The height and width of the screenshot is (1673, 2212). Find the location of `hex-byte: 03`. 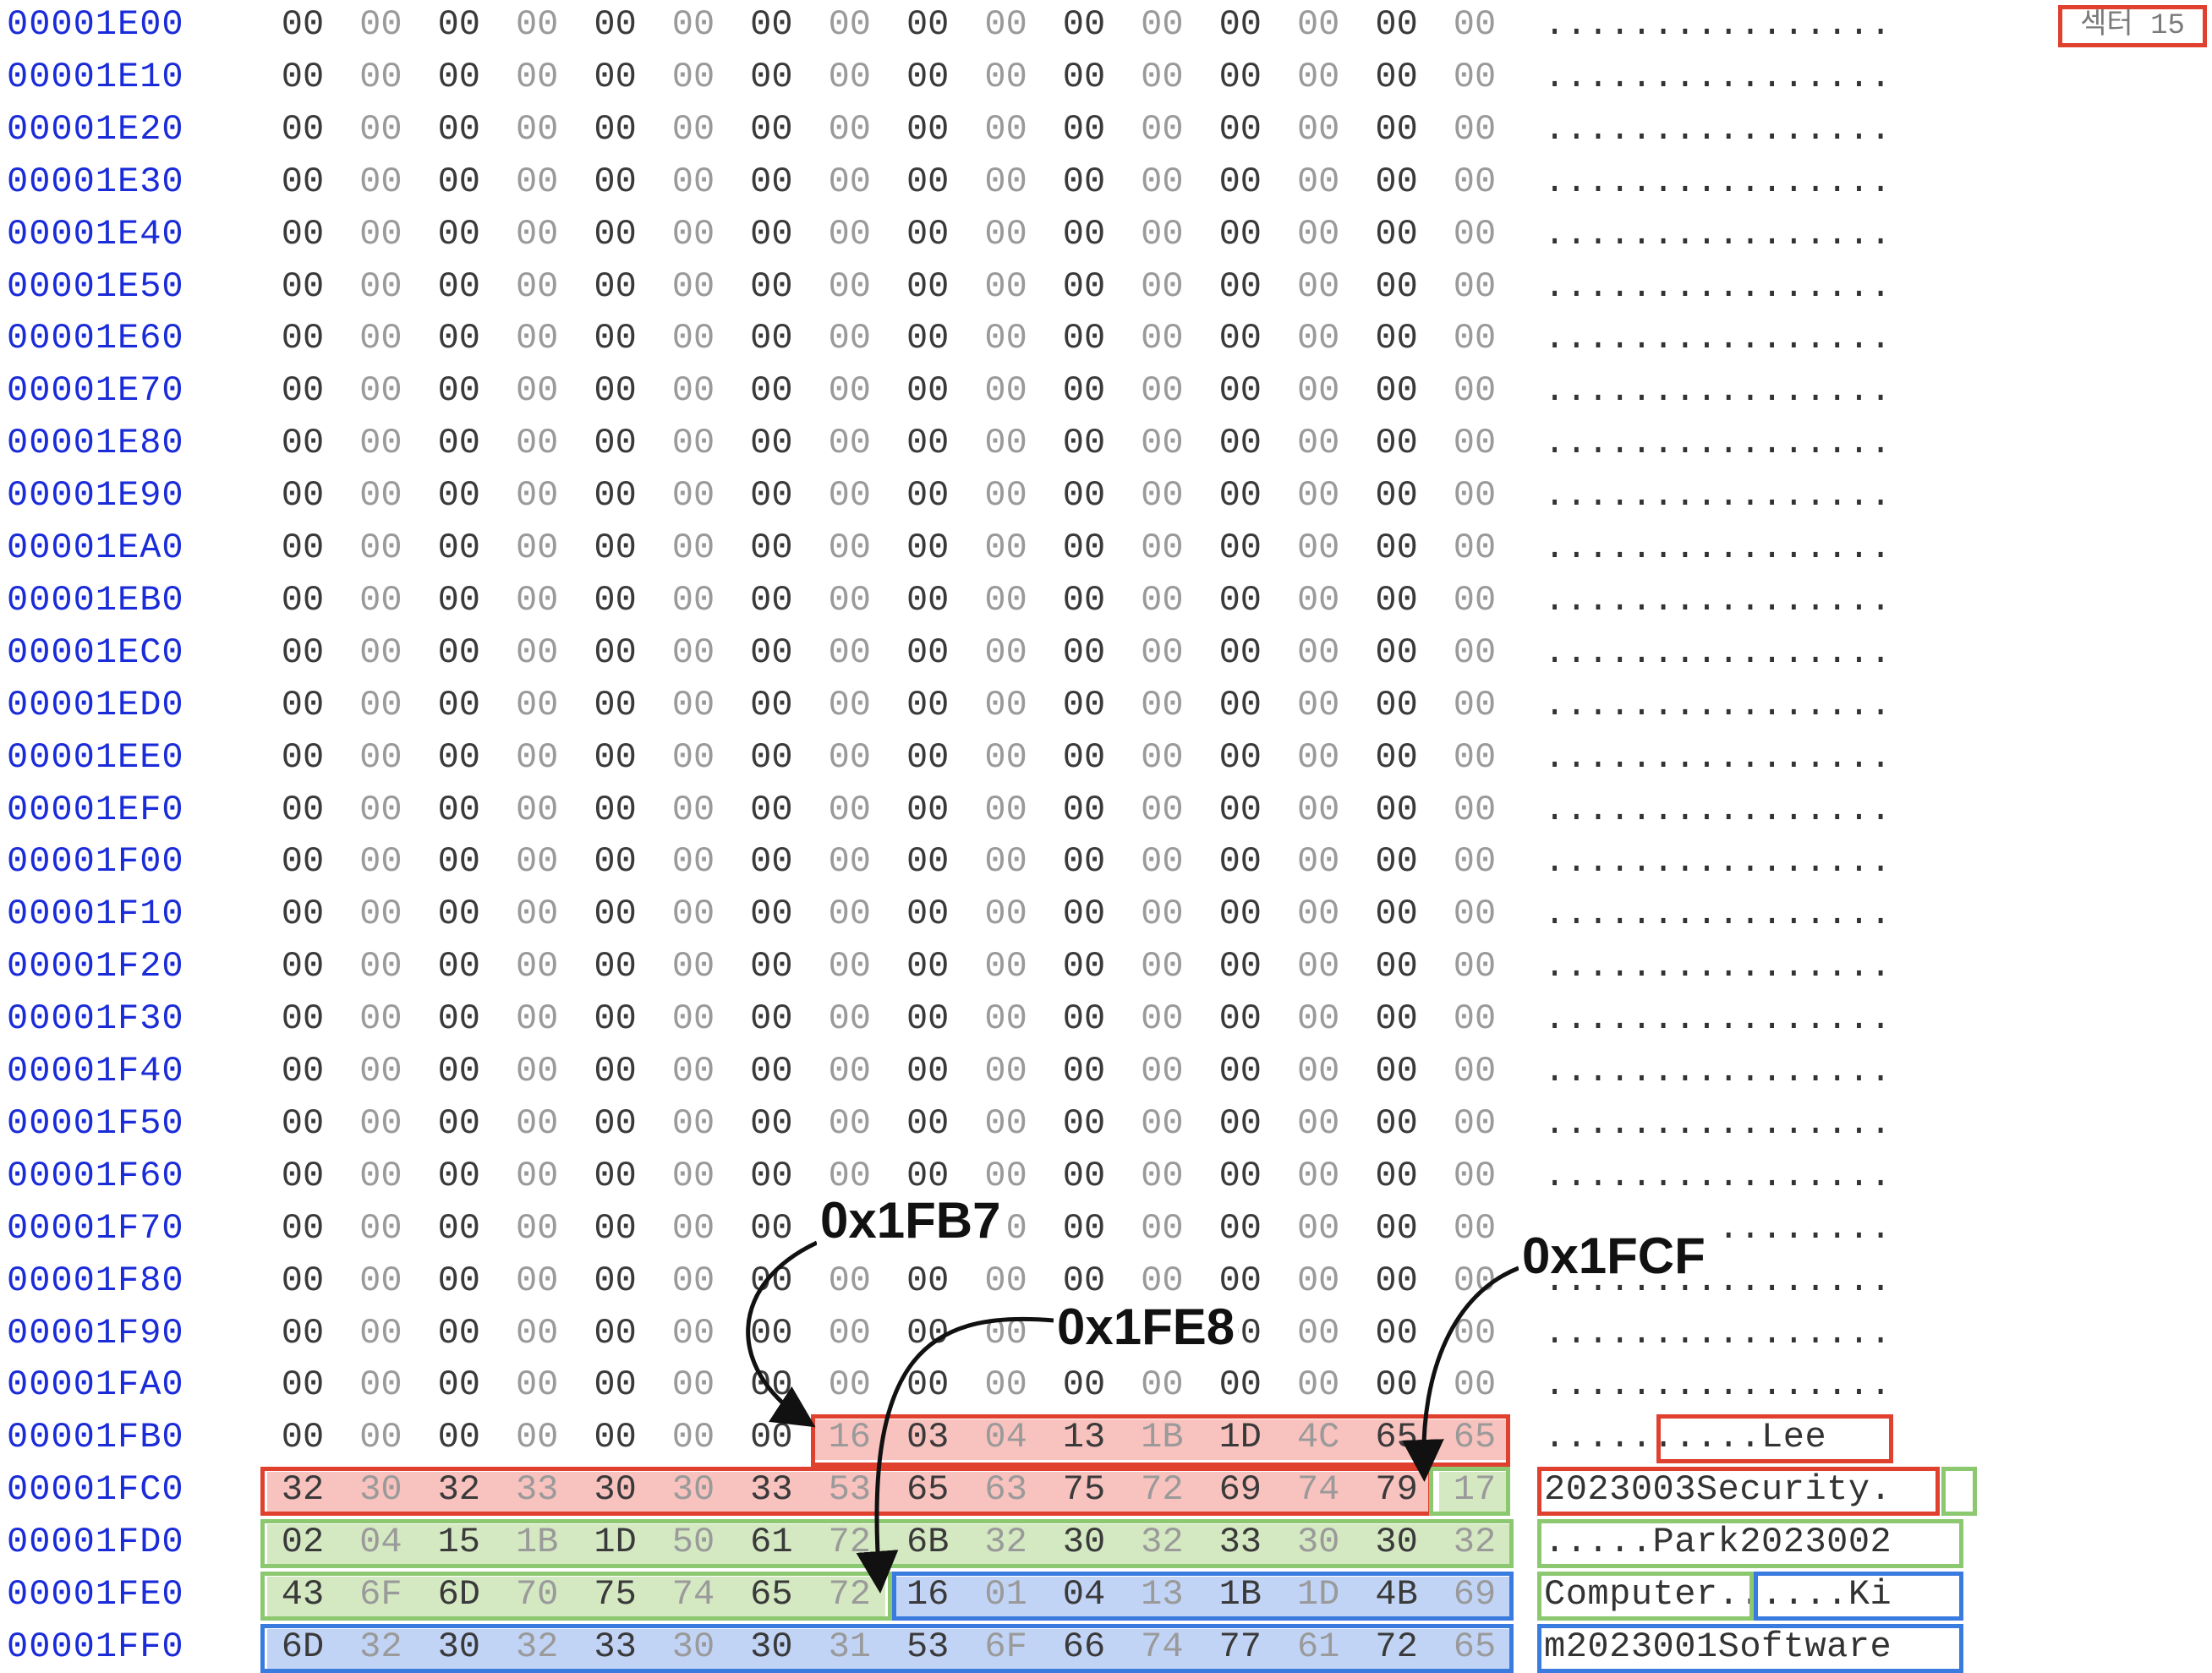

hex-byte: 03 is located at coordinates (928, 1437).